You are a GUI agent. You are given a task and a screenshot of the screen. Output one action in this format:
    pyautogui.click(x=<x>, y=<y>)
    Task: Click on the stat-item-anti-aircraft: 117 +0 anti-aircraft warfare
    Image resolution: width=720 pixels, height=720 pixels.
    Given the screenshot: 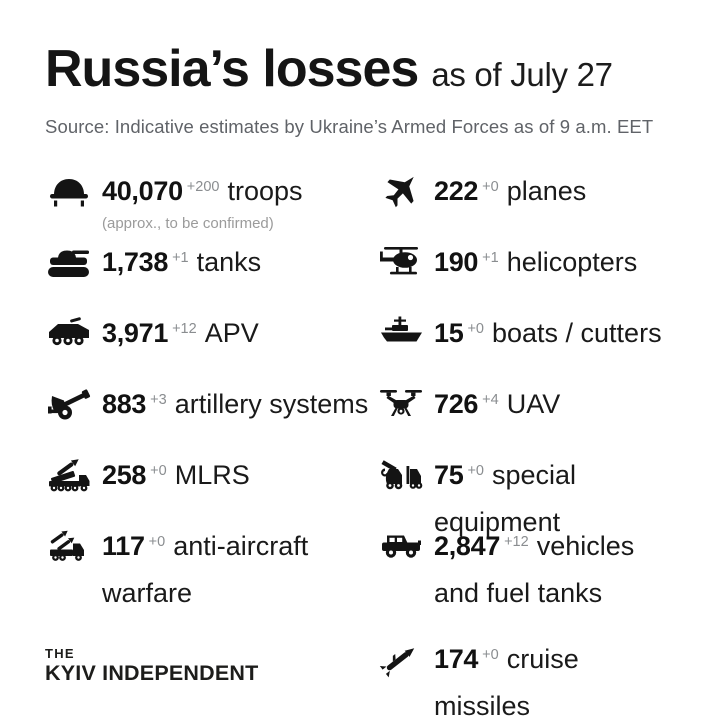 What is the action you would take?
    pyautogui.click(x=211, y=567)
    